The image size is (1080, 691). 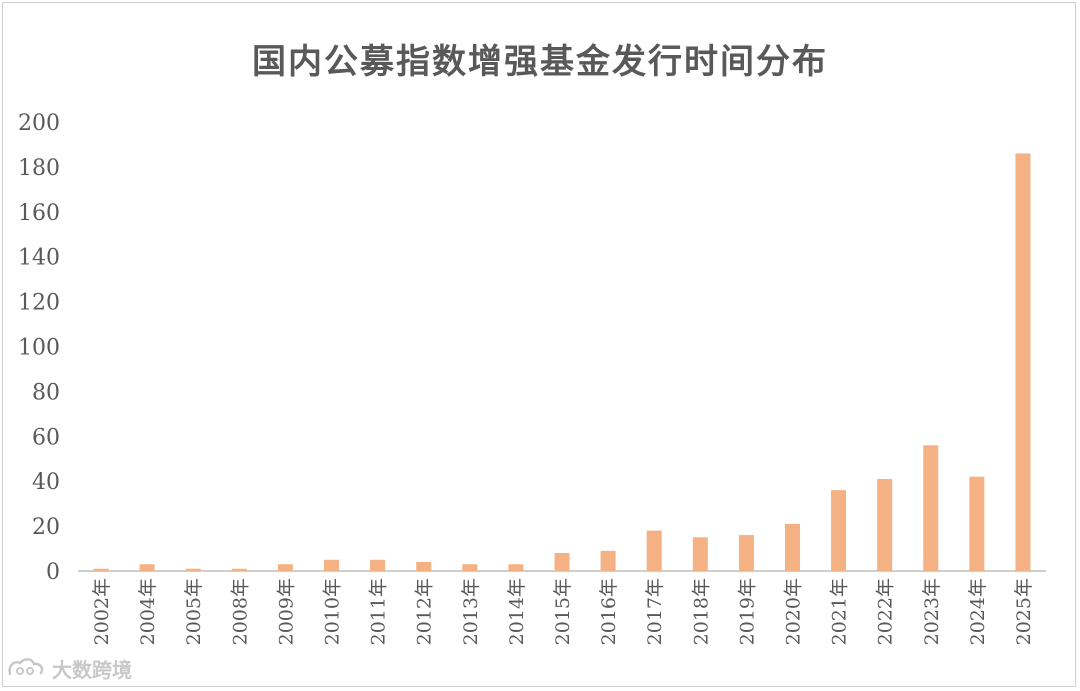 I want to click on watermark-text: 大数跨境, so click(x=92, y=669).